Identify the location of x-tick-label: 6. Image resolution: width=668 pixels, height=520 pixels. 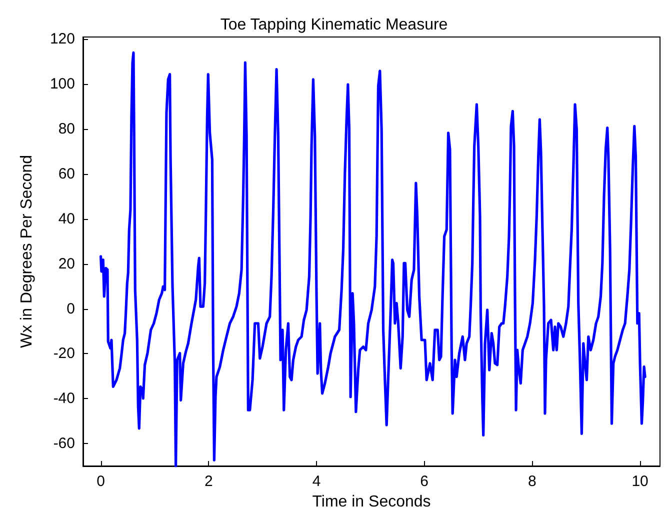
(424, 481).